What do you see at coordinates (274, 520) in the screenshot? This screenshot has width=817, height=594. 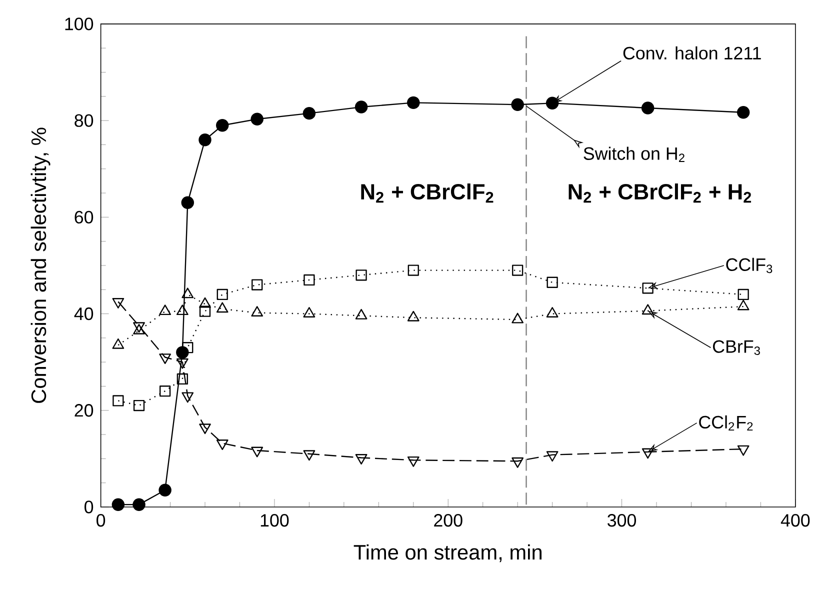 I see `x-tick-label: 100` at bounding box center [274, 520].